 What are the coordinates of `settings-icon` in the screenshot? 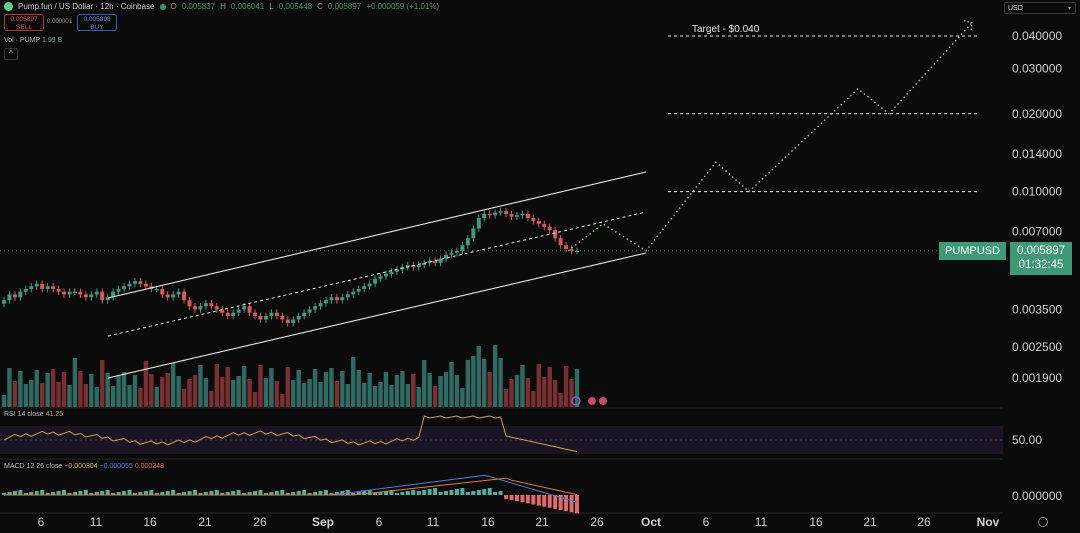 It's located at (1043, 522).